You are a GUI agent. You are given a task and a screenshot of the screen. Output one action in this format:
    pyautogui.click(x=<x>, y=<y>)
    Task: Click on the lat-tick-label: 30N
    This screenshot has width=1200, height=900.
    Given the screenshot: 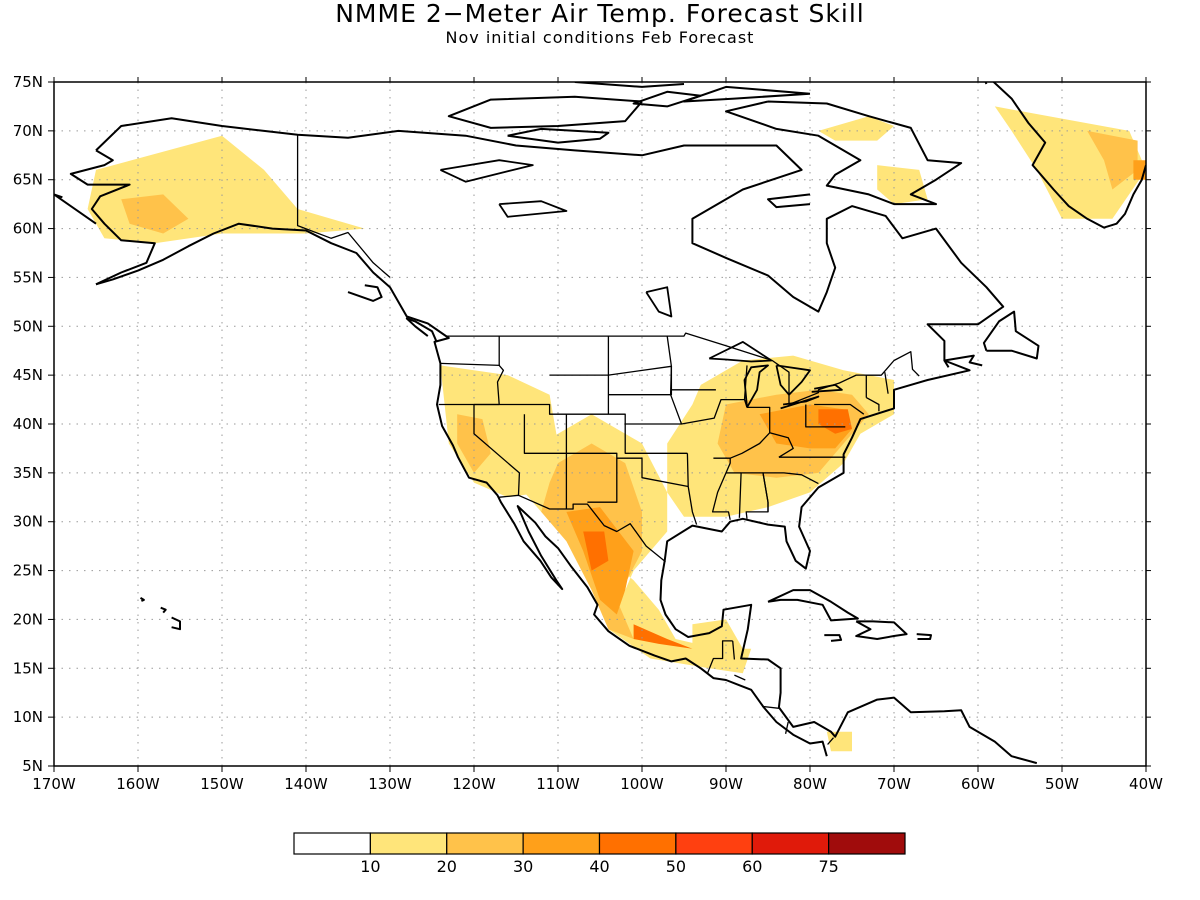 What is the action you would take?
    pyautogui.click(x=28, y=522)
    